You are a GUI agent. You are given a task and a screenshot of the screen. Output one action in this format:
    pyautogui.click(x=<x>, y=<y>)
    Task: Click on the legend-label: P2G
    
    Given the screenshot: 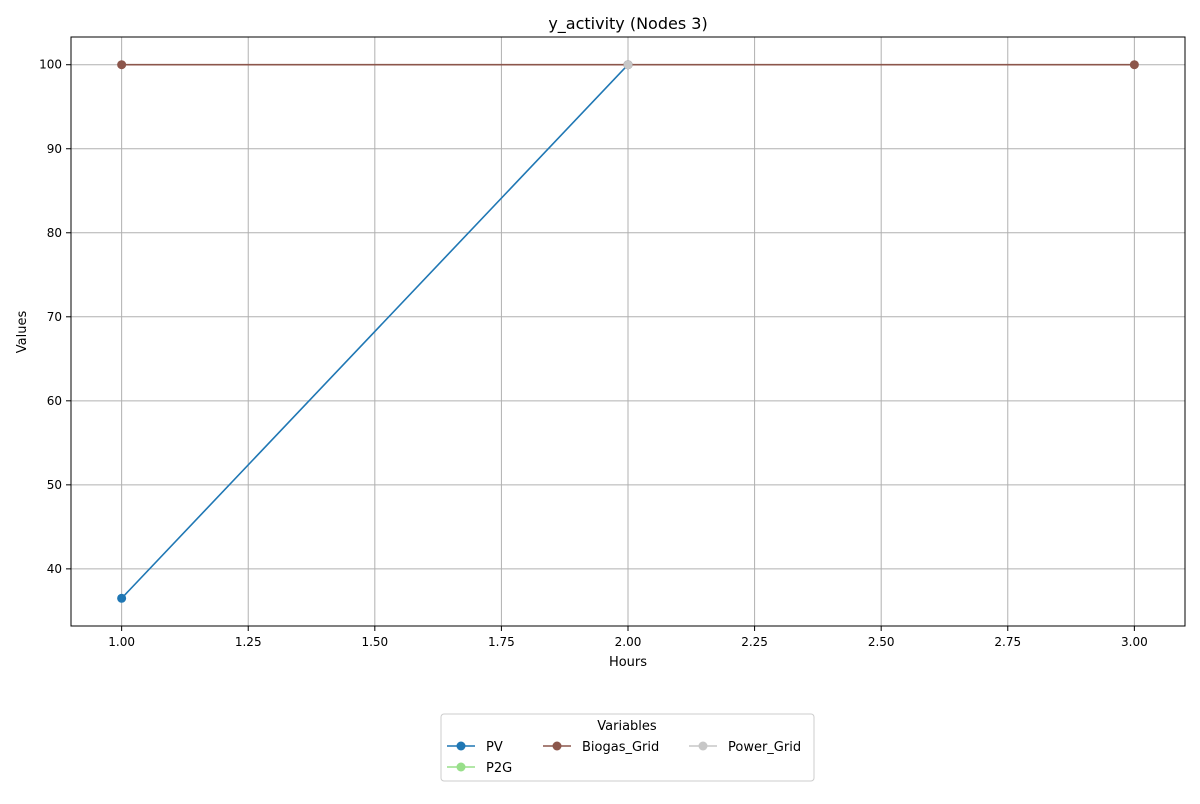 What is the action you would take?
    pyautogui.click(x=499, y=768)
    